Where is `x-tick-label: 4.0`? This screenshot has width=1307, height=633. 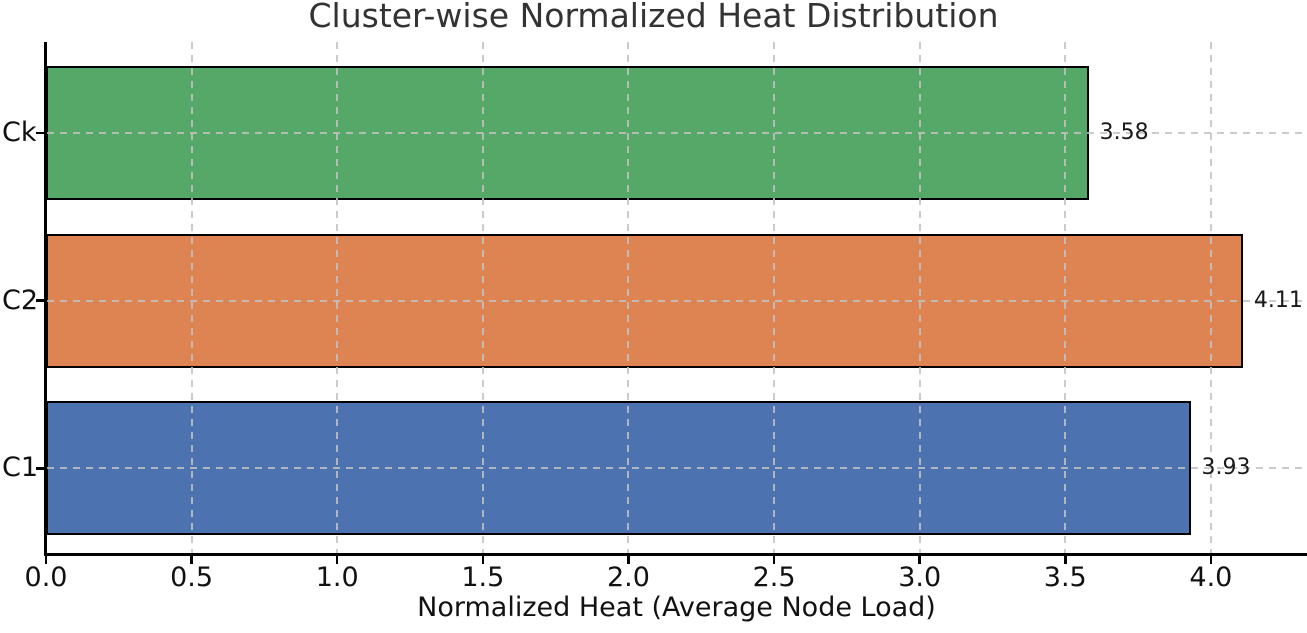
x-tick-label: 4.0 is located at coordinates (1211, 577).